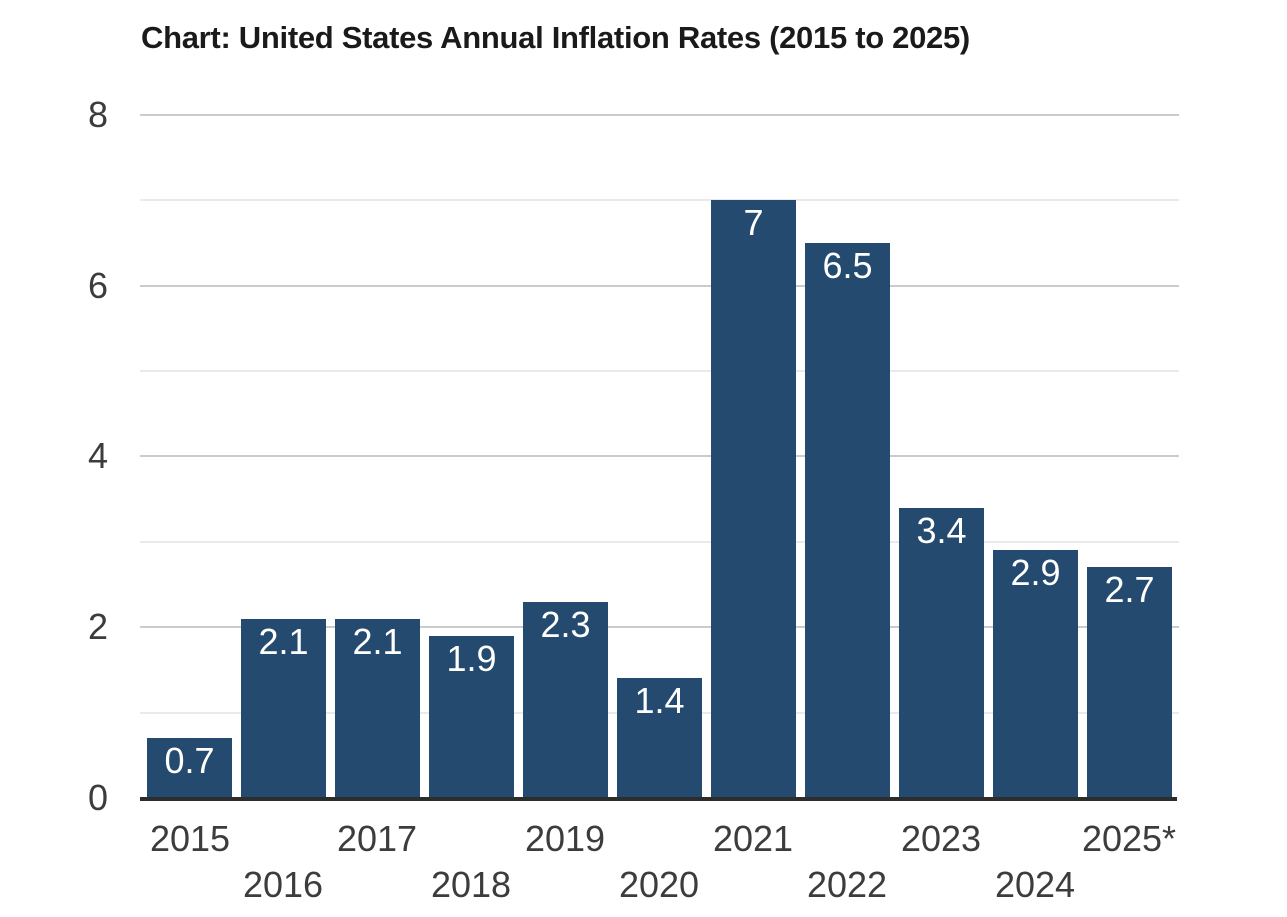 The width and height of the screenshot is (1287, 917). What do you see at coordinates (377, 838) in the screenshot?
I see `x-tick-label: 2017` at bounding box center [377, 838].